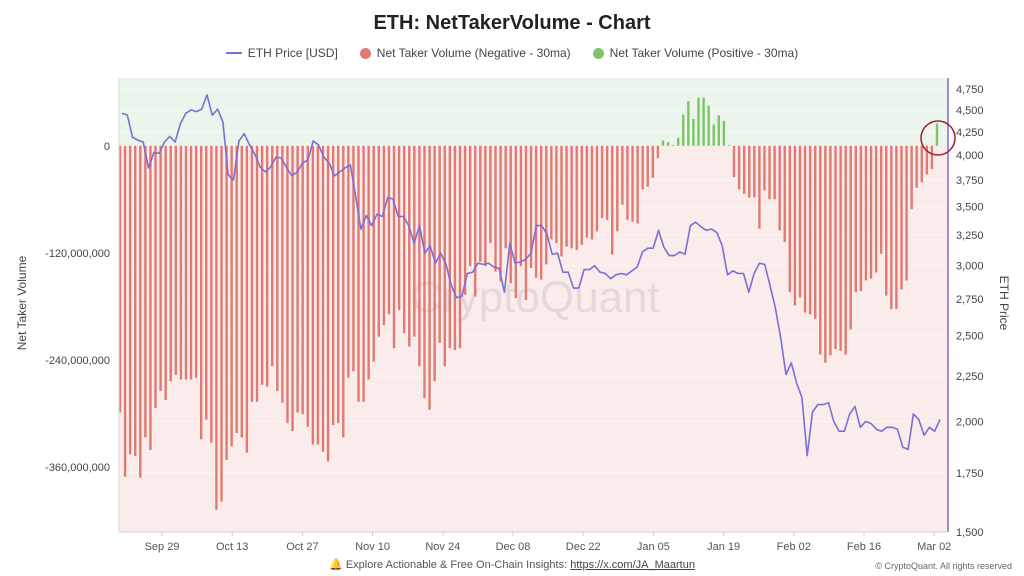 The height and width of the screenshot is (576, 1024). I want to click on legend-label: Net Taker Volume (Negative - 30ma), so click(473, 53).